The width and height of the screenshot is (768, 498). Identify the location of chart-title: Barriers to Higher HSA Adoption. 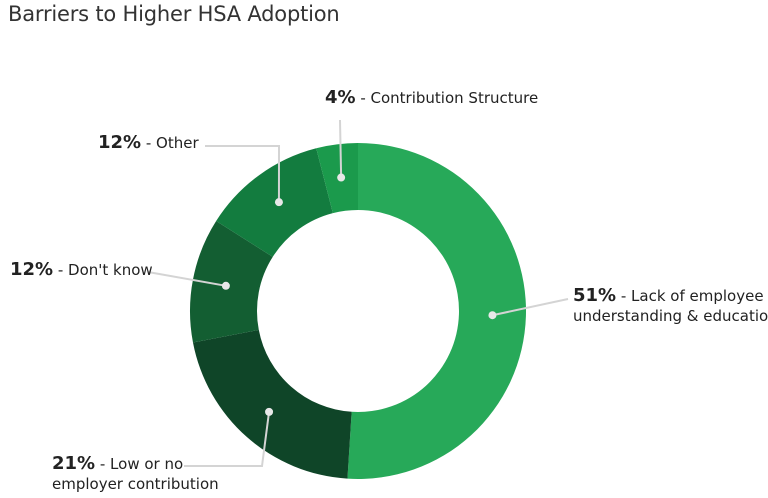
(174, 14).